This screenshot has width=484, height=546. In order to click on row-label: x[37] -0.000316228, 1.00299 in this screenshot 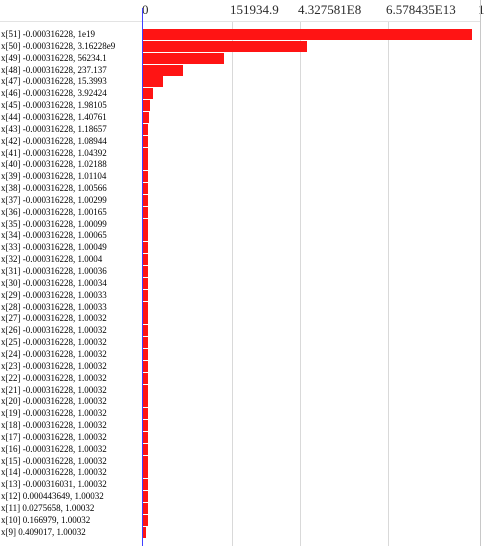, I will do `click(54, 199)`.